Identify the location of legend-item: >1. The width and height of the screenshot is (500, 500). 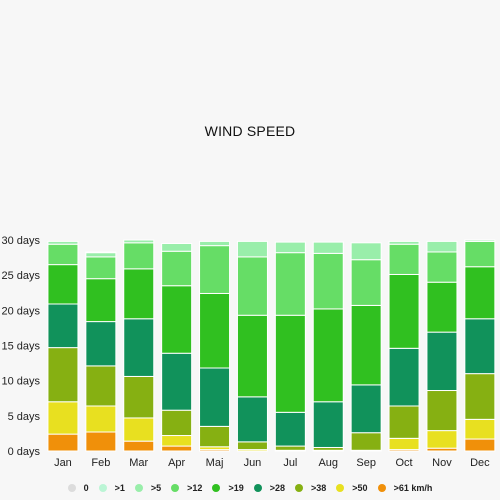
(111, 488).